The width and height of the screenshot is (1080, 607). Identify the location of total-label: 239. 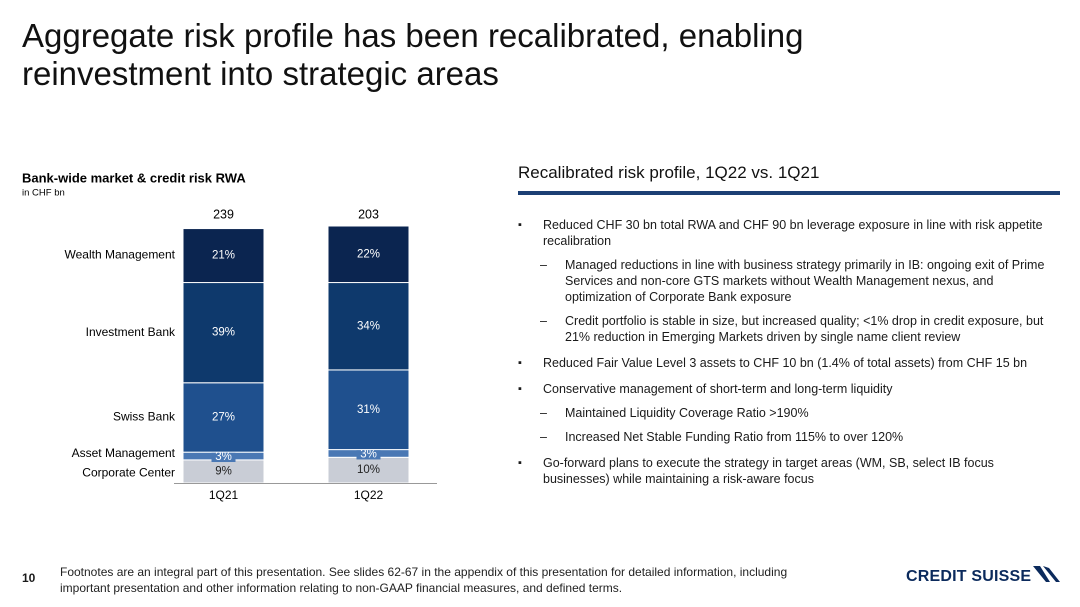
(223, 214).